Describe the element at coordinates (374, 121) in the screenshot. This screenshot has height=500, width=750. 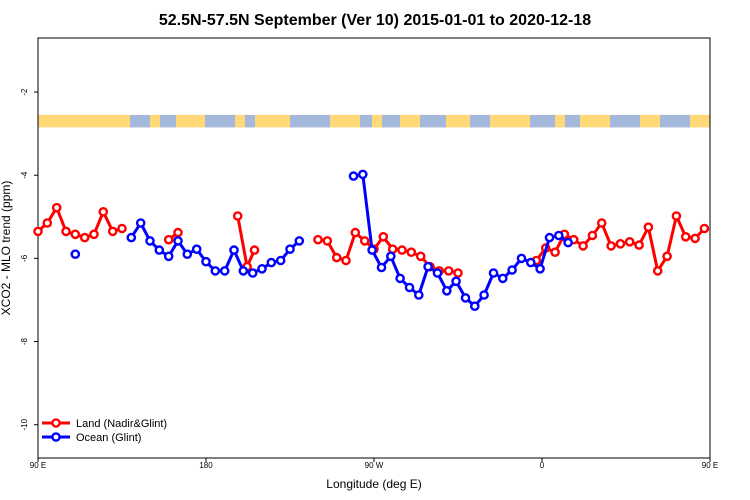
I see `land-mask-band` at that location.